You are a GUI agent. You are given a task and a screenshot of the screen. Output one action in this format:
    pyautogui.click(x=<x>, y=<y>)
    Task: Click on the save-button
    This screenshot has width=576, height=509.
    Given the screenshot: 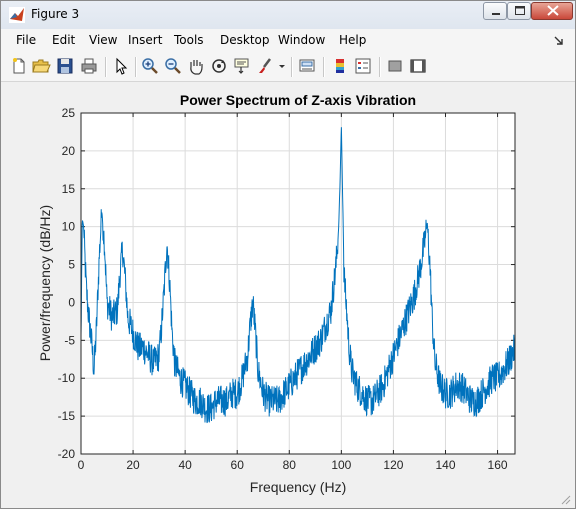 What is the action you would take?
    pyautogui.click(x=65, y=66)
    